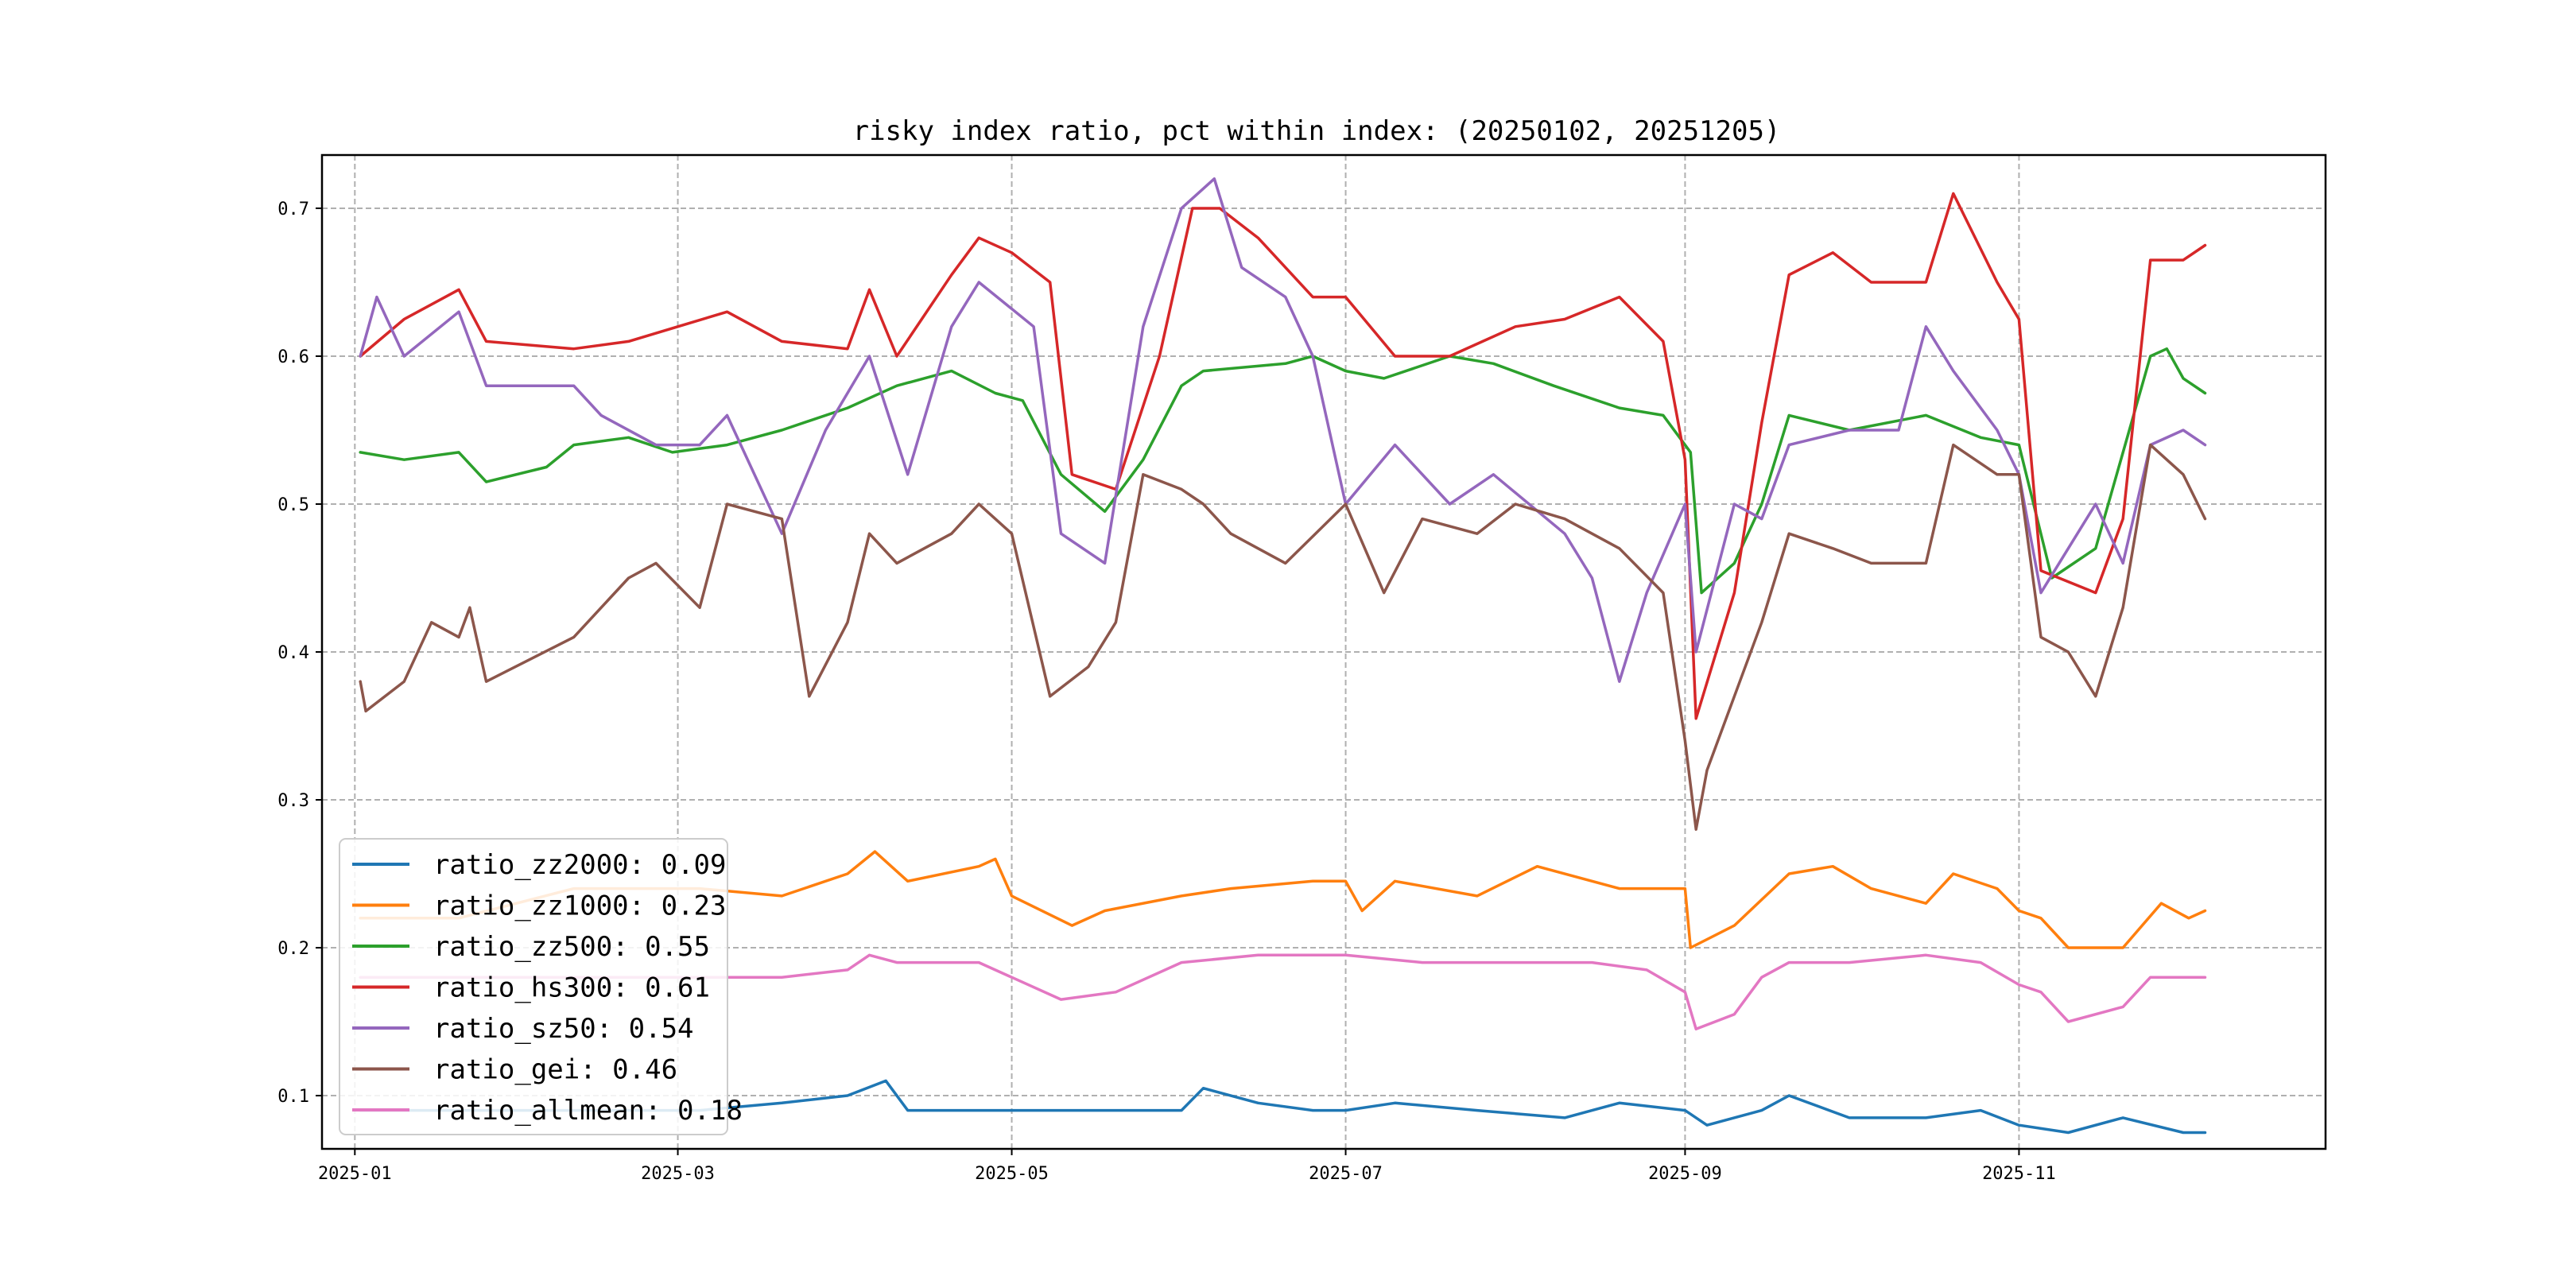  I want to click on legend-box, so click(533, 987).